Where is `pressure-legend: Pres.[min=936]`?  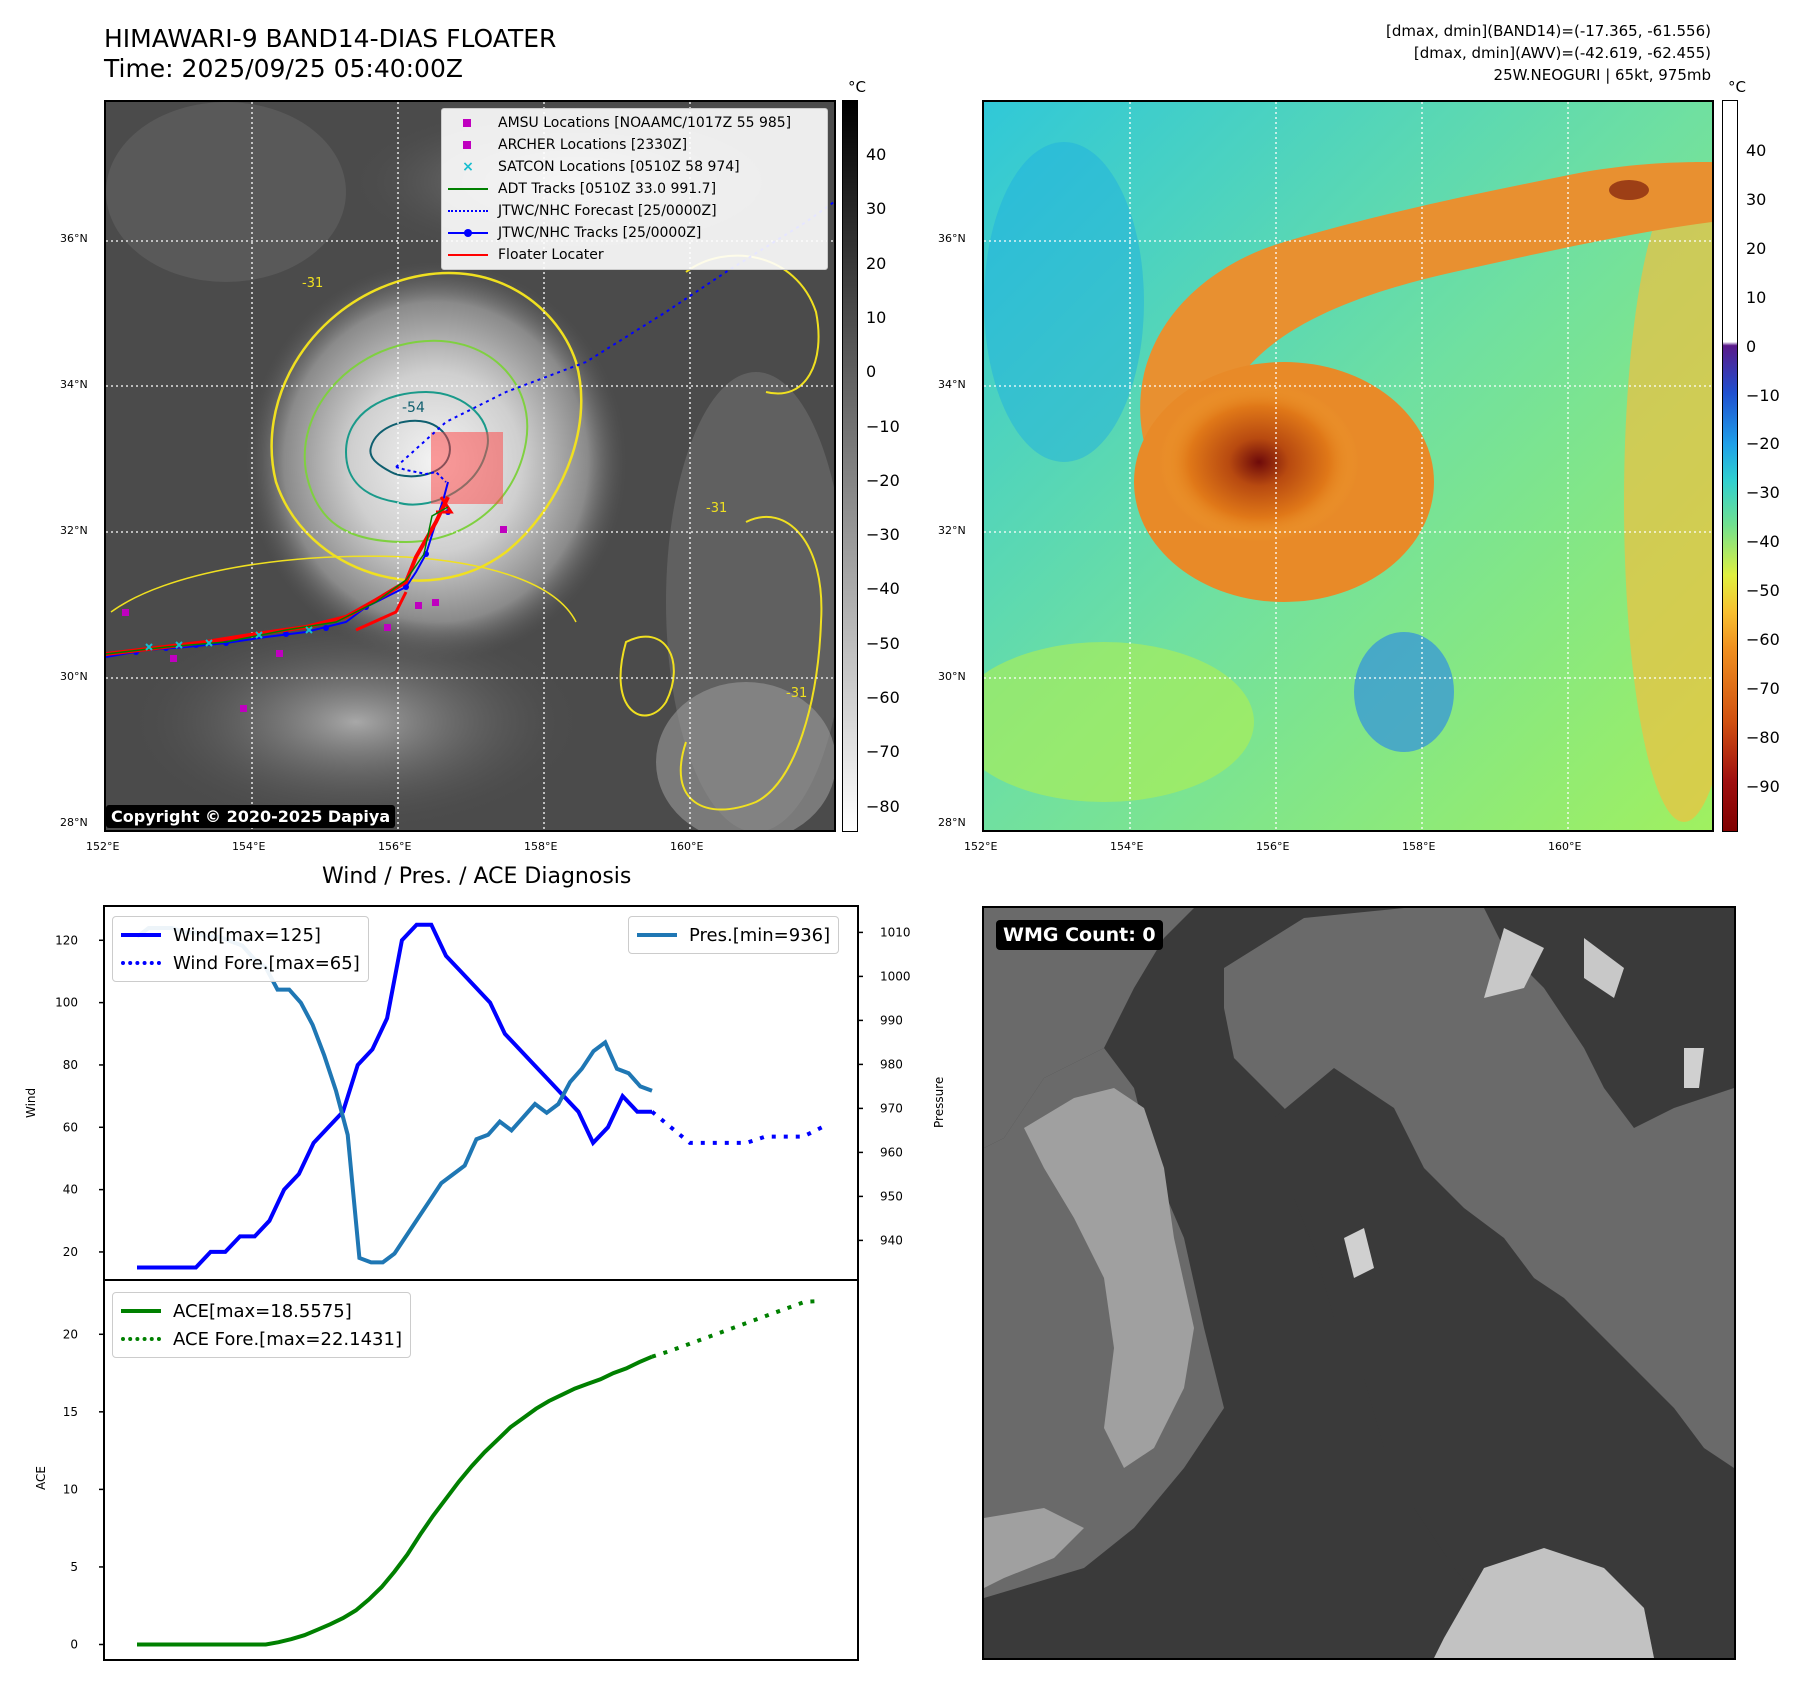
pressure-legend: Pres.[min=936] is located at coordinates (734, 935).